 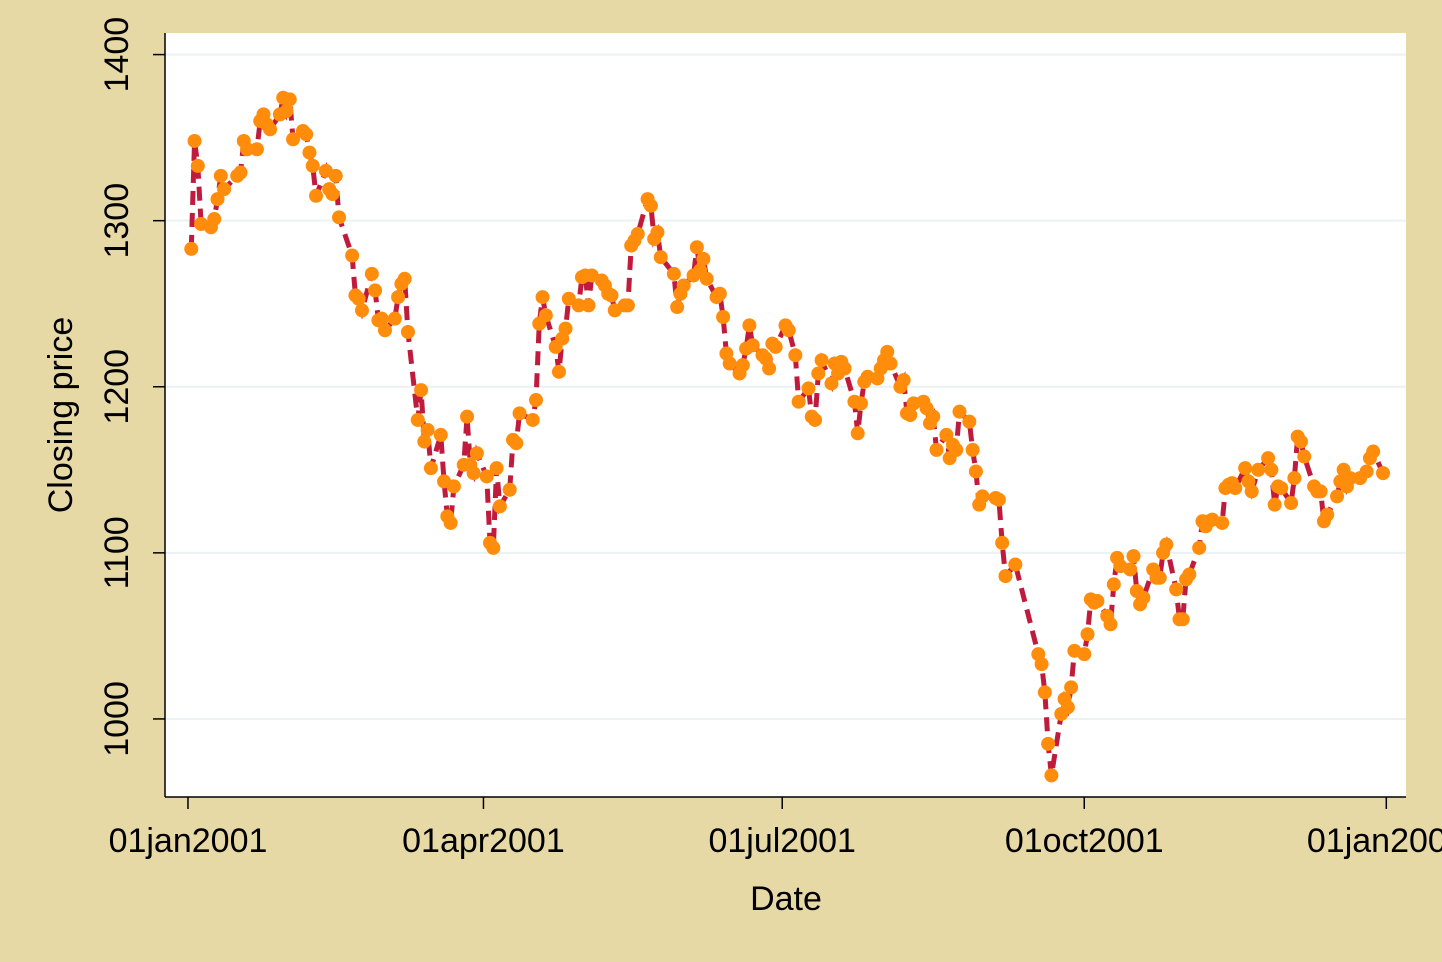 I want to click on y-tick-label: 1200, so click(x=117, y=387).